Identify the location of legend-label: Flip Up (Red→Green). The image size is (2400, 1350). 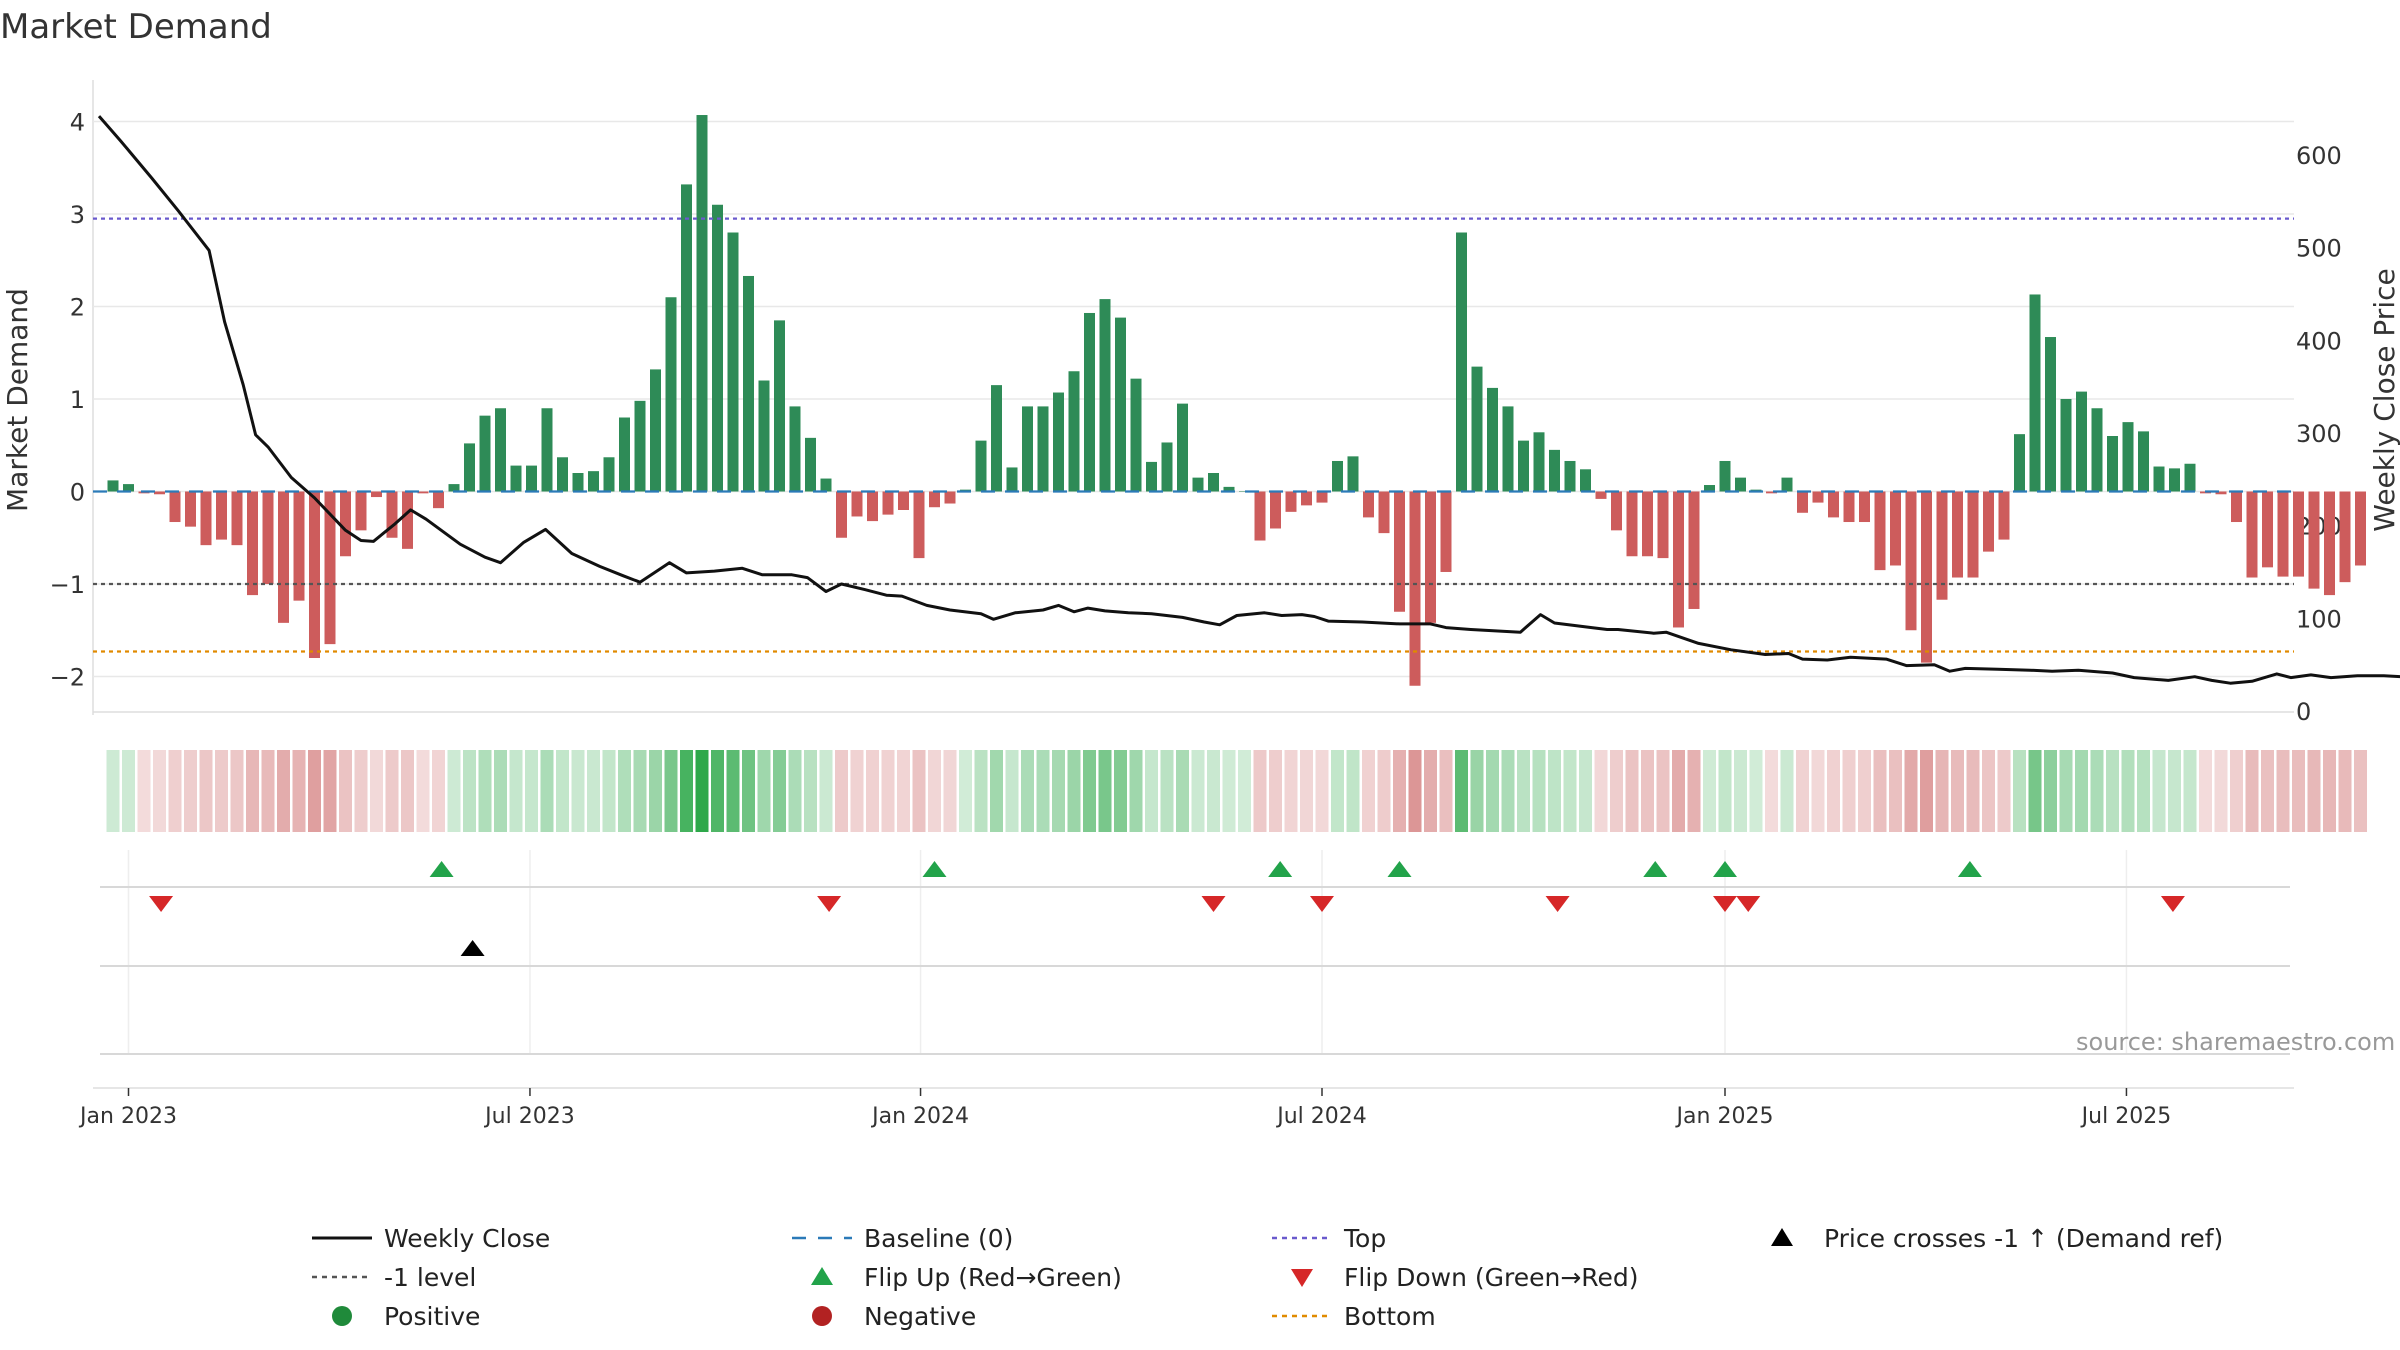
(993, 1277).